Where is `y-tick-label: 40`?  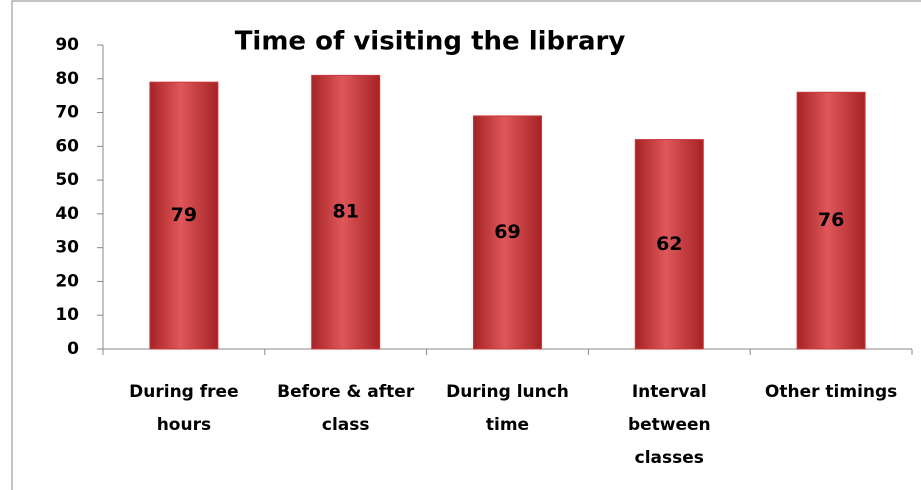
y-tick-label: 40 is located at coordinates (67, 214).